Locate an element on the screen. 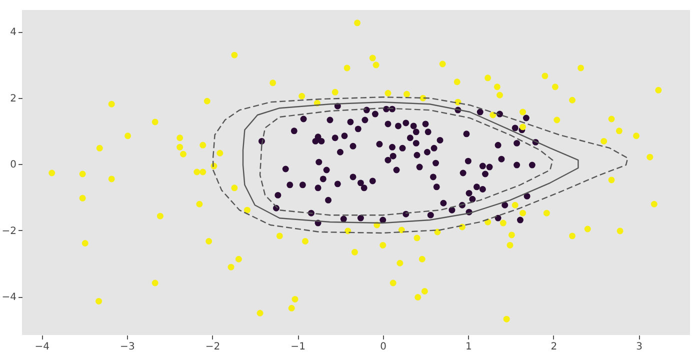  y-tick-label: 4 is located at coordinates (13, 32).